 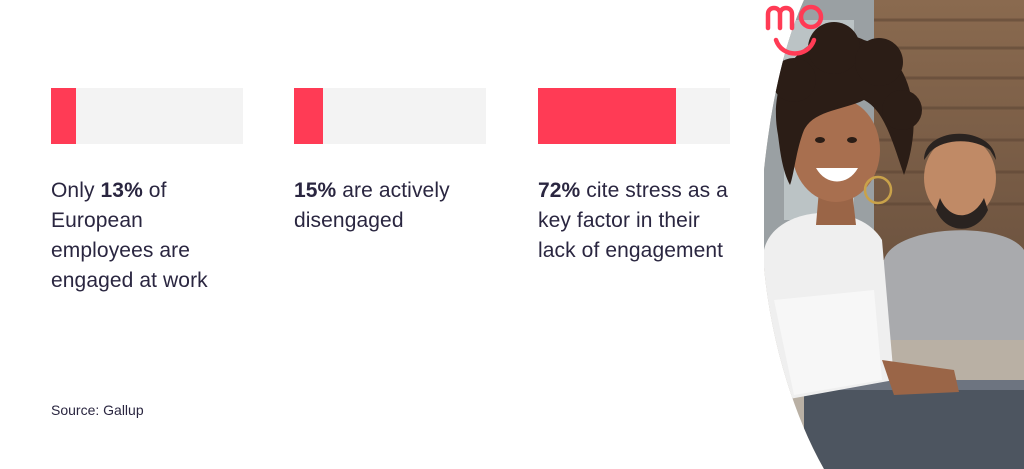 I want to click on stat-value-disengaged: 15%, so click(x=315, y=190).